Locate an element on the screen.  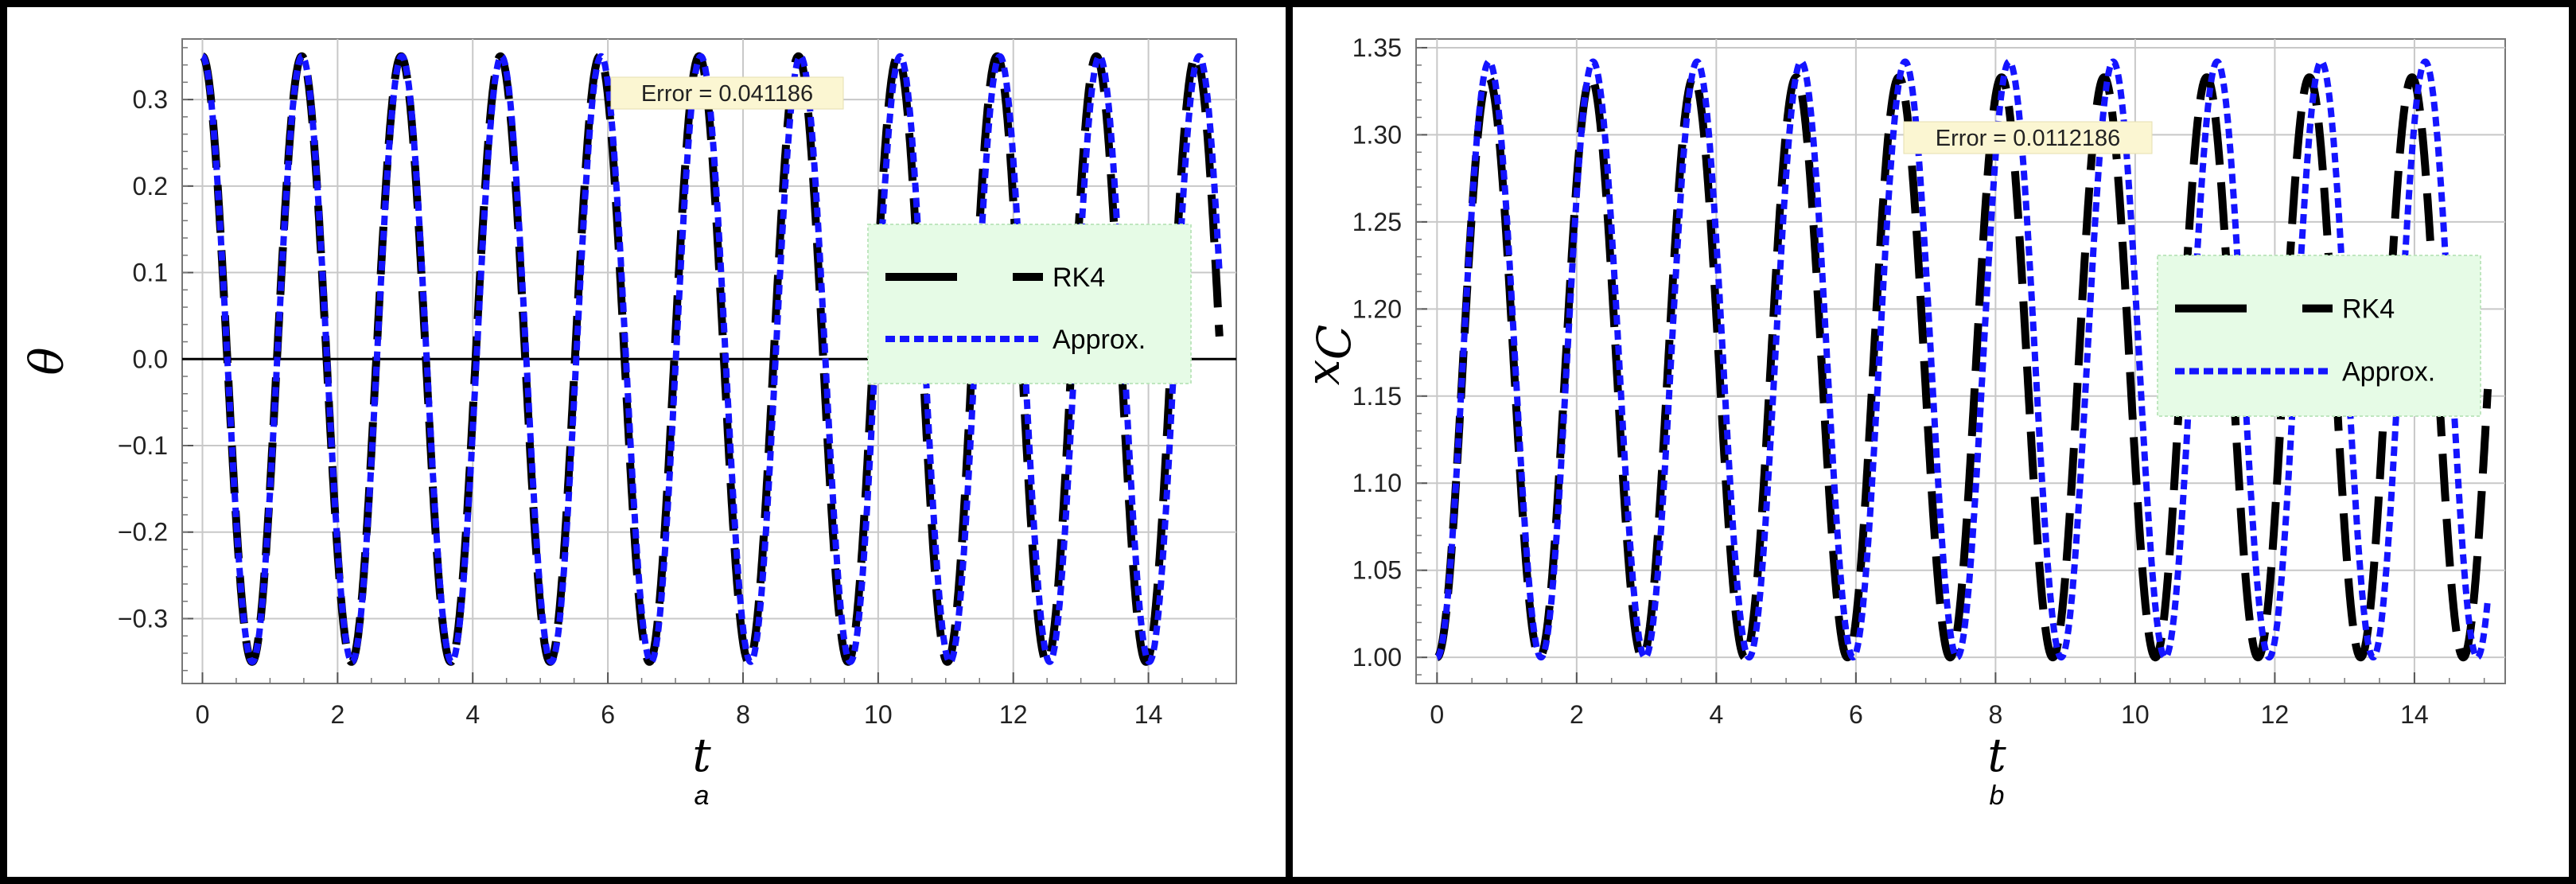
y-tick-label: 1.15 is located at coordinates (1377, 396).